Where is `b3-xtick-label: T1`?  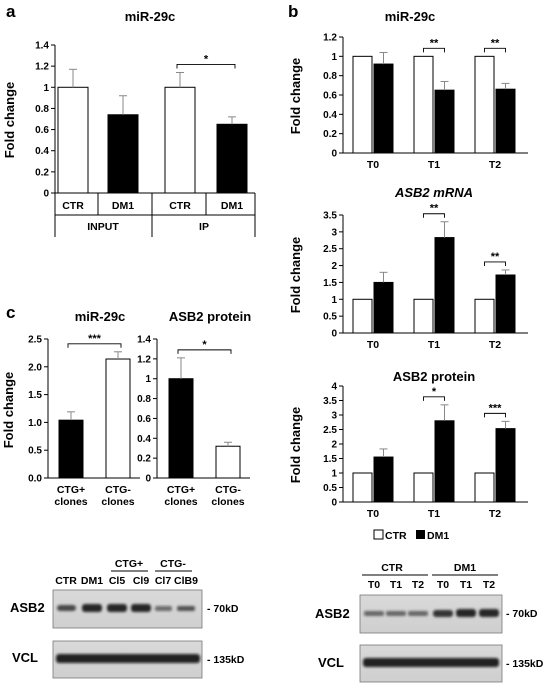
b3-xtick-label: T1 is located at coordinates (434, 514).